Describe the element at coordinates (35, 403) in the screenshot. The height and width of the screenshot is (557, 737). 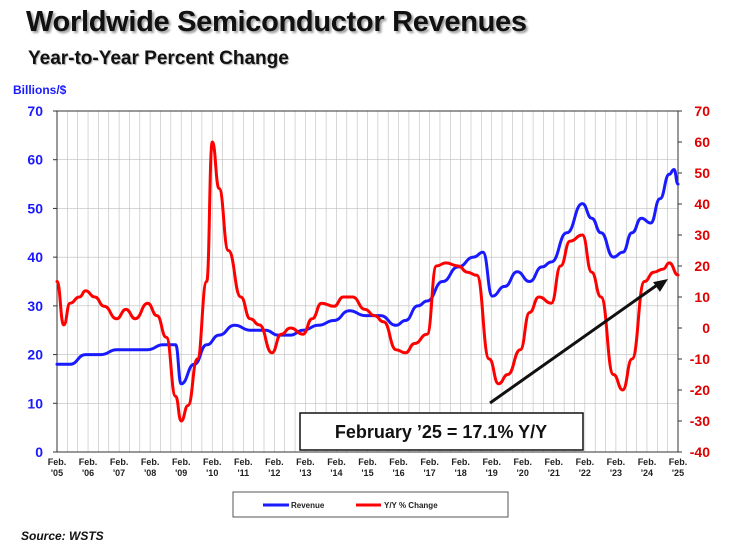
I see `left-tick-label: 10` at that location.